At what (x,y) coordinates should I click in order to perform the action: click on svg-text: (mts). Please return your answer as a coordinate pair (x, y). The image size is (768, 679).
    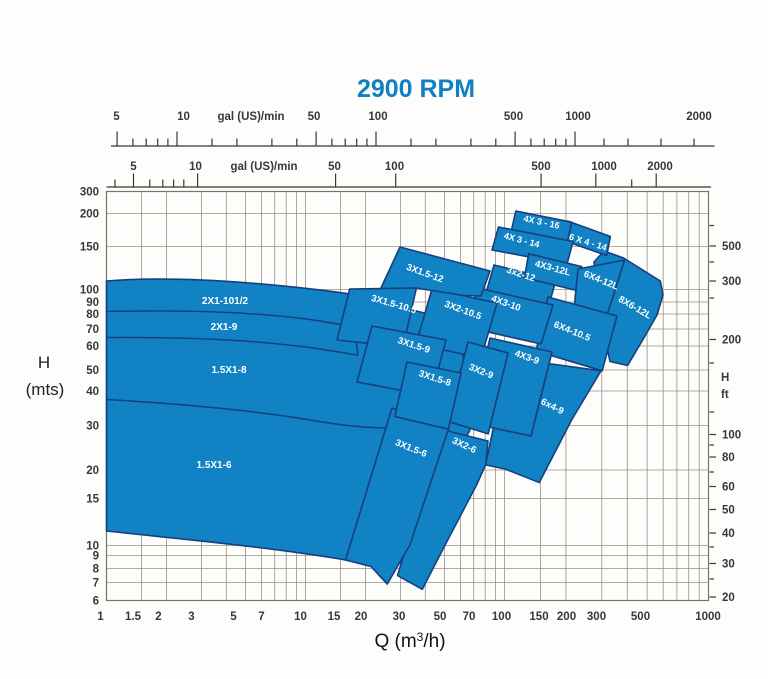
    Looking at the image, I should click on (45, 389).